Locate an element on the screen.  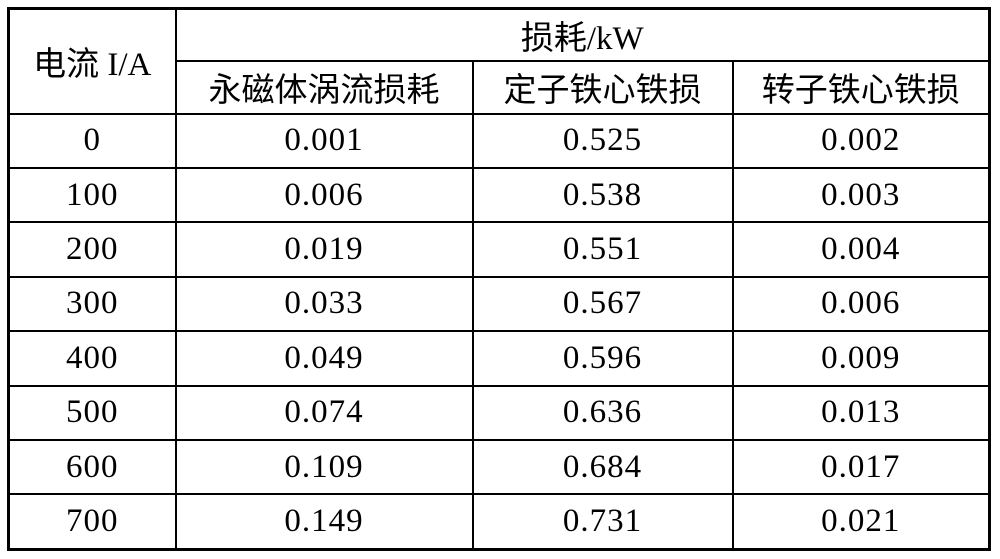
stator-iron-loss-cell: 0.567 is located at coordinates (602, 304).